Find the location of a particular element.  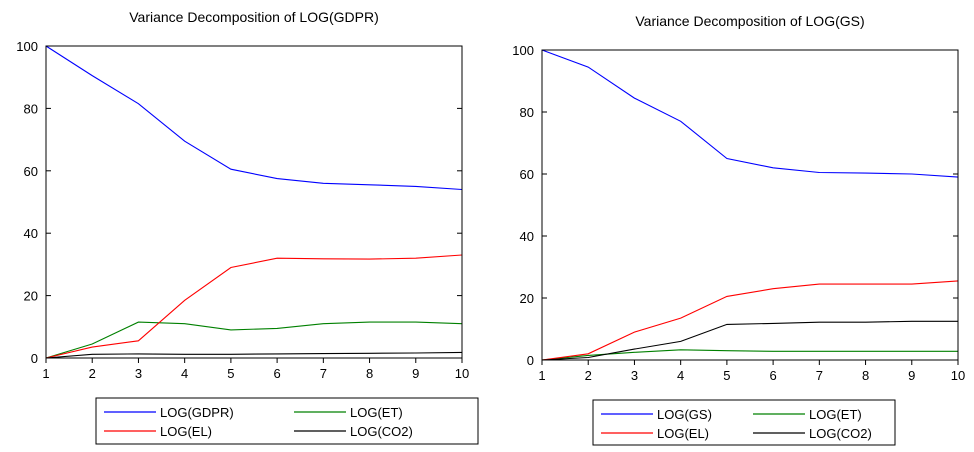

series-line-log-gs- is located at coordinates (750, 113).